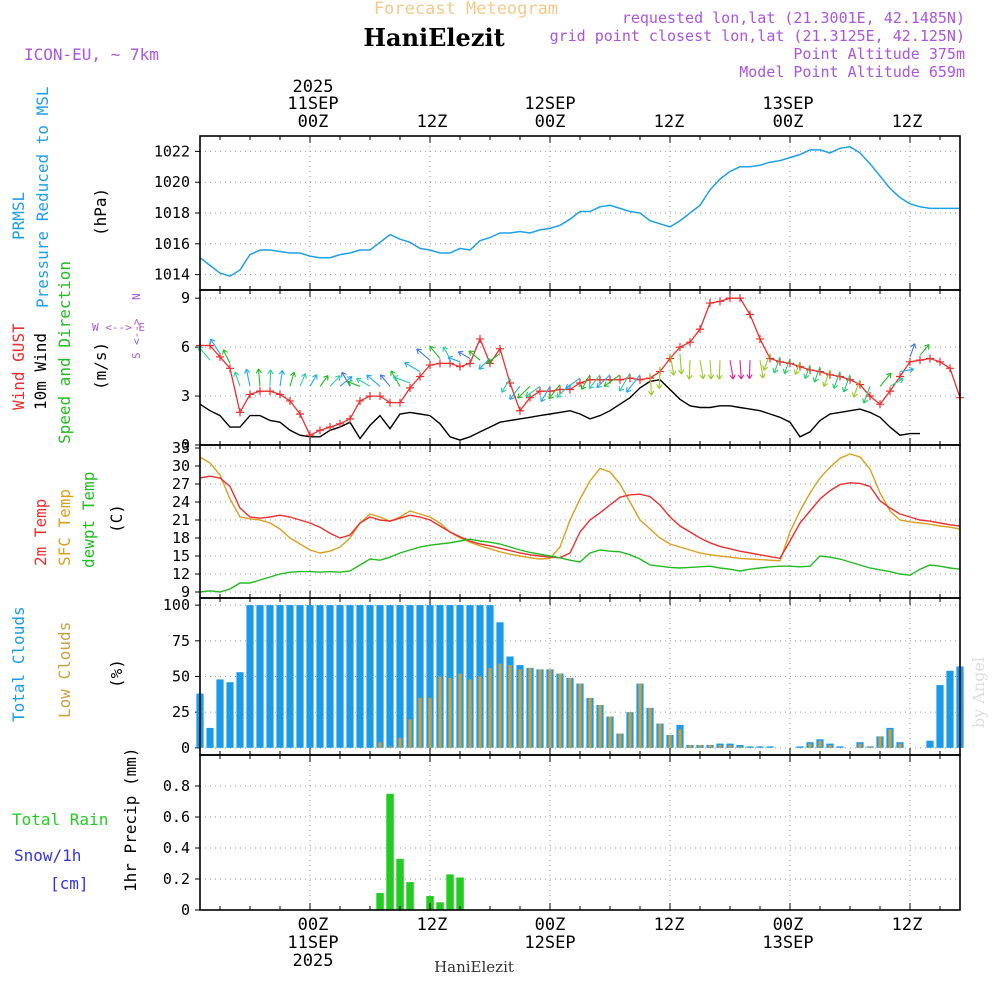 This screenshot has height=1000, width=1000. I want to click on y-tick-label: 21, so click(181, 520).